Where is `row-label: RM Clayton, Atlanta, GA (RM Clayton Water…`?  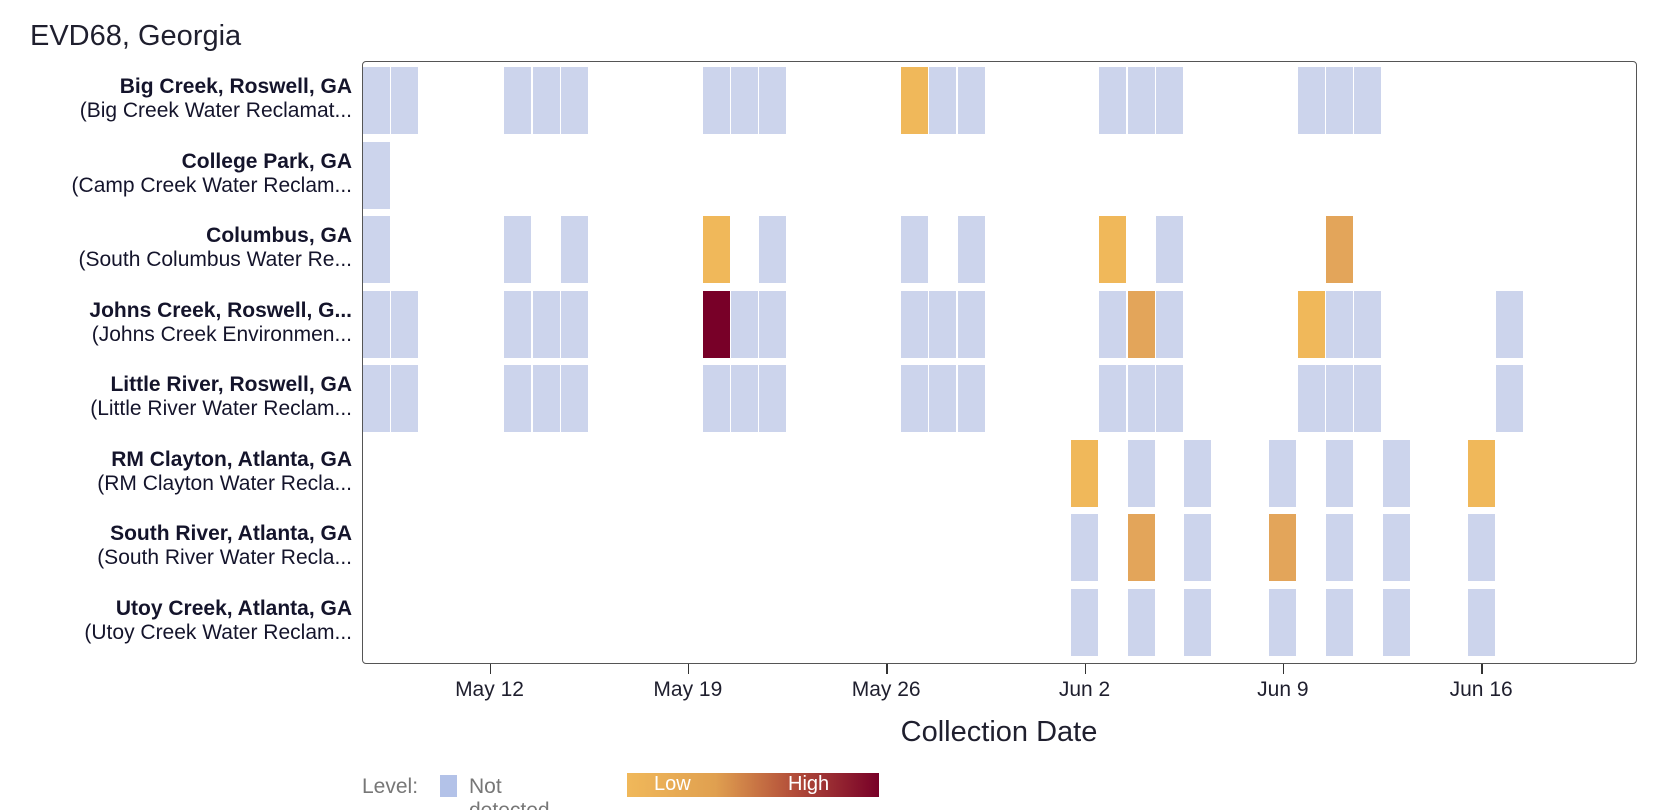 row-label: RM Clayton, Atlanta, GA (RM Clayton Water… is located at coordinates (176, 472).